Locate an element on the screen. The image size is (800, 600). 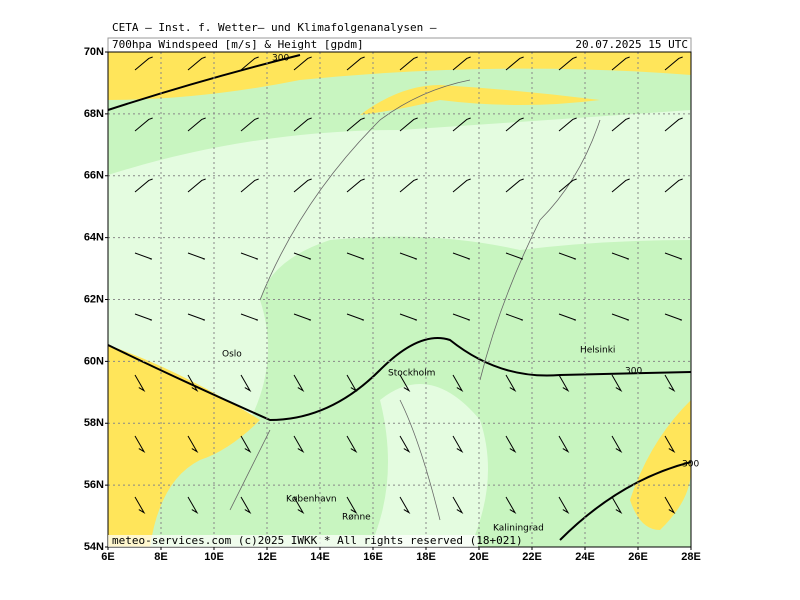
place-label: Kaliningrad is located at coordinates (518, 529).